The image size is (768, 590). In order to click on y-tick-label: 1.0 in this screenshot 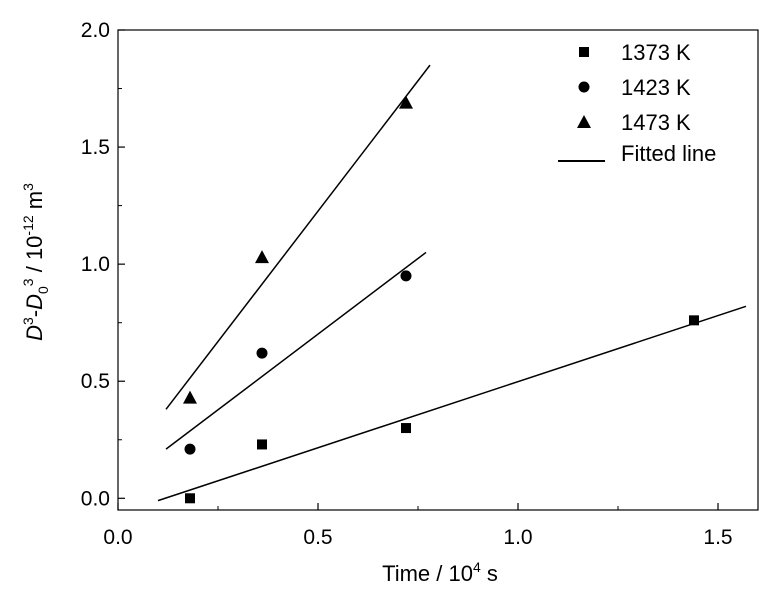, I will do `click(95, 264)`.